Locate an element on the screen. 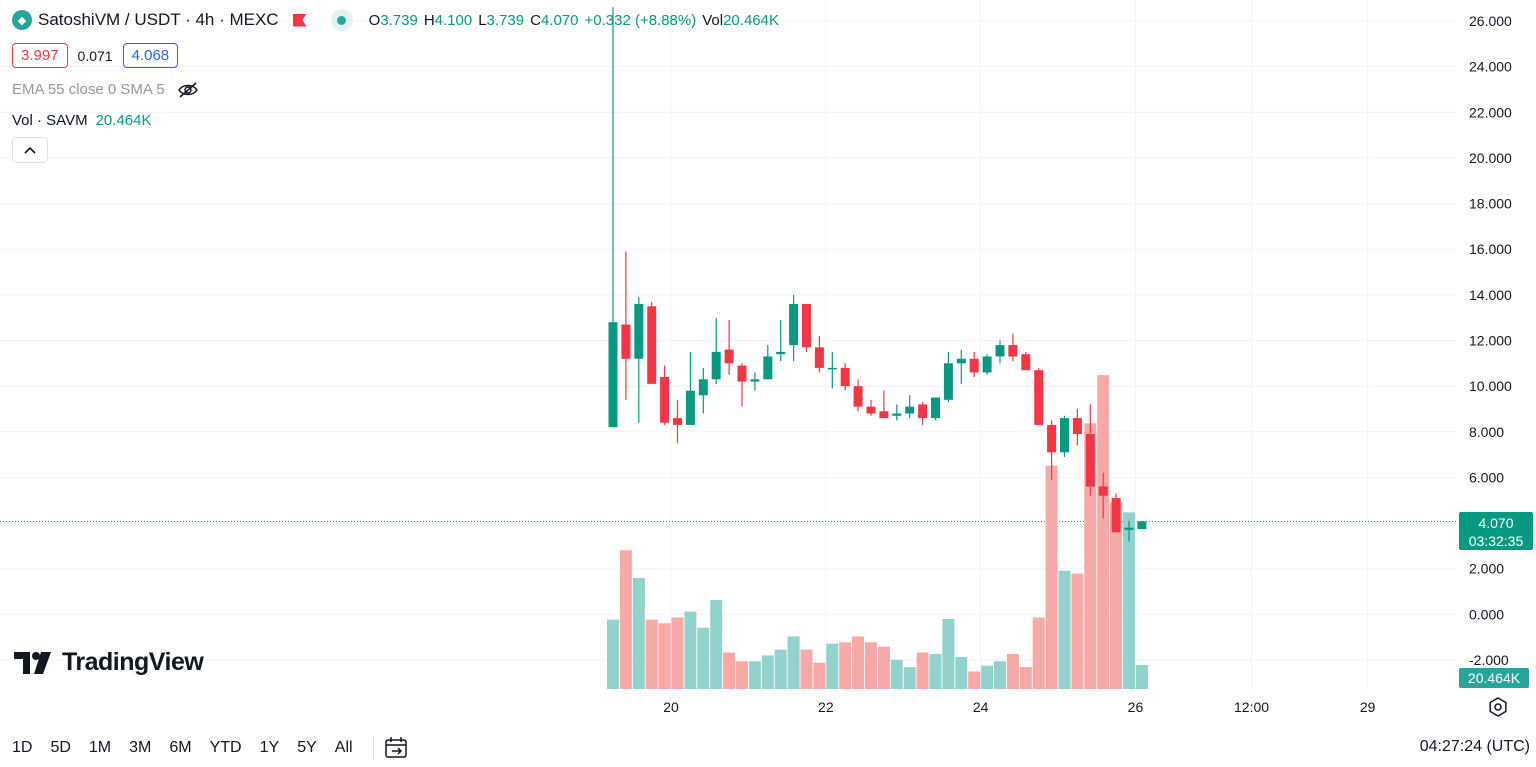  ema-indicator-label: EMA 55 close 0 SMA 5 is located at coordinates (88, 89).